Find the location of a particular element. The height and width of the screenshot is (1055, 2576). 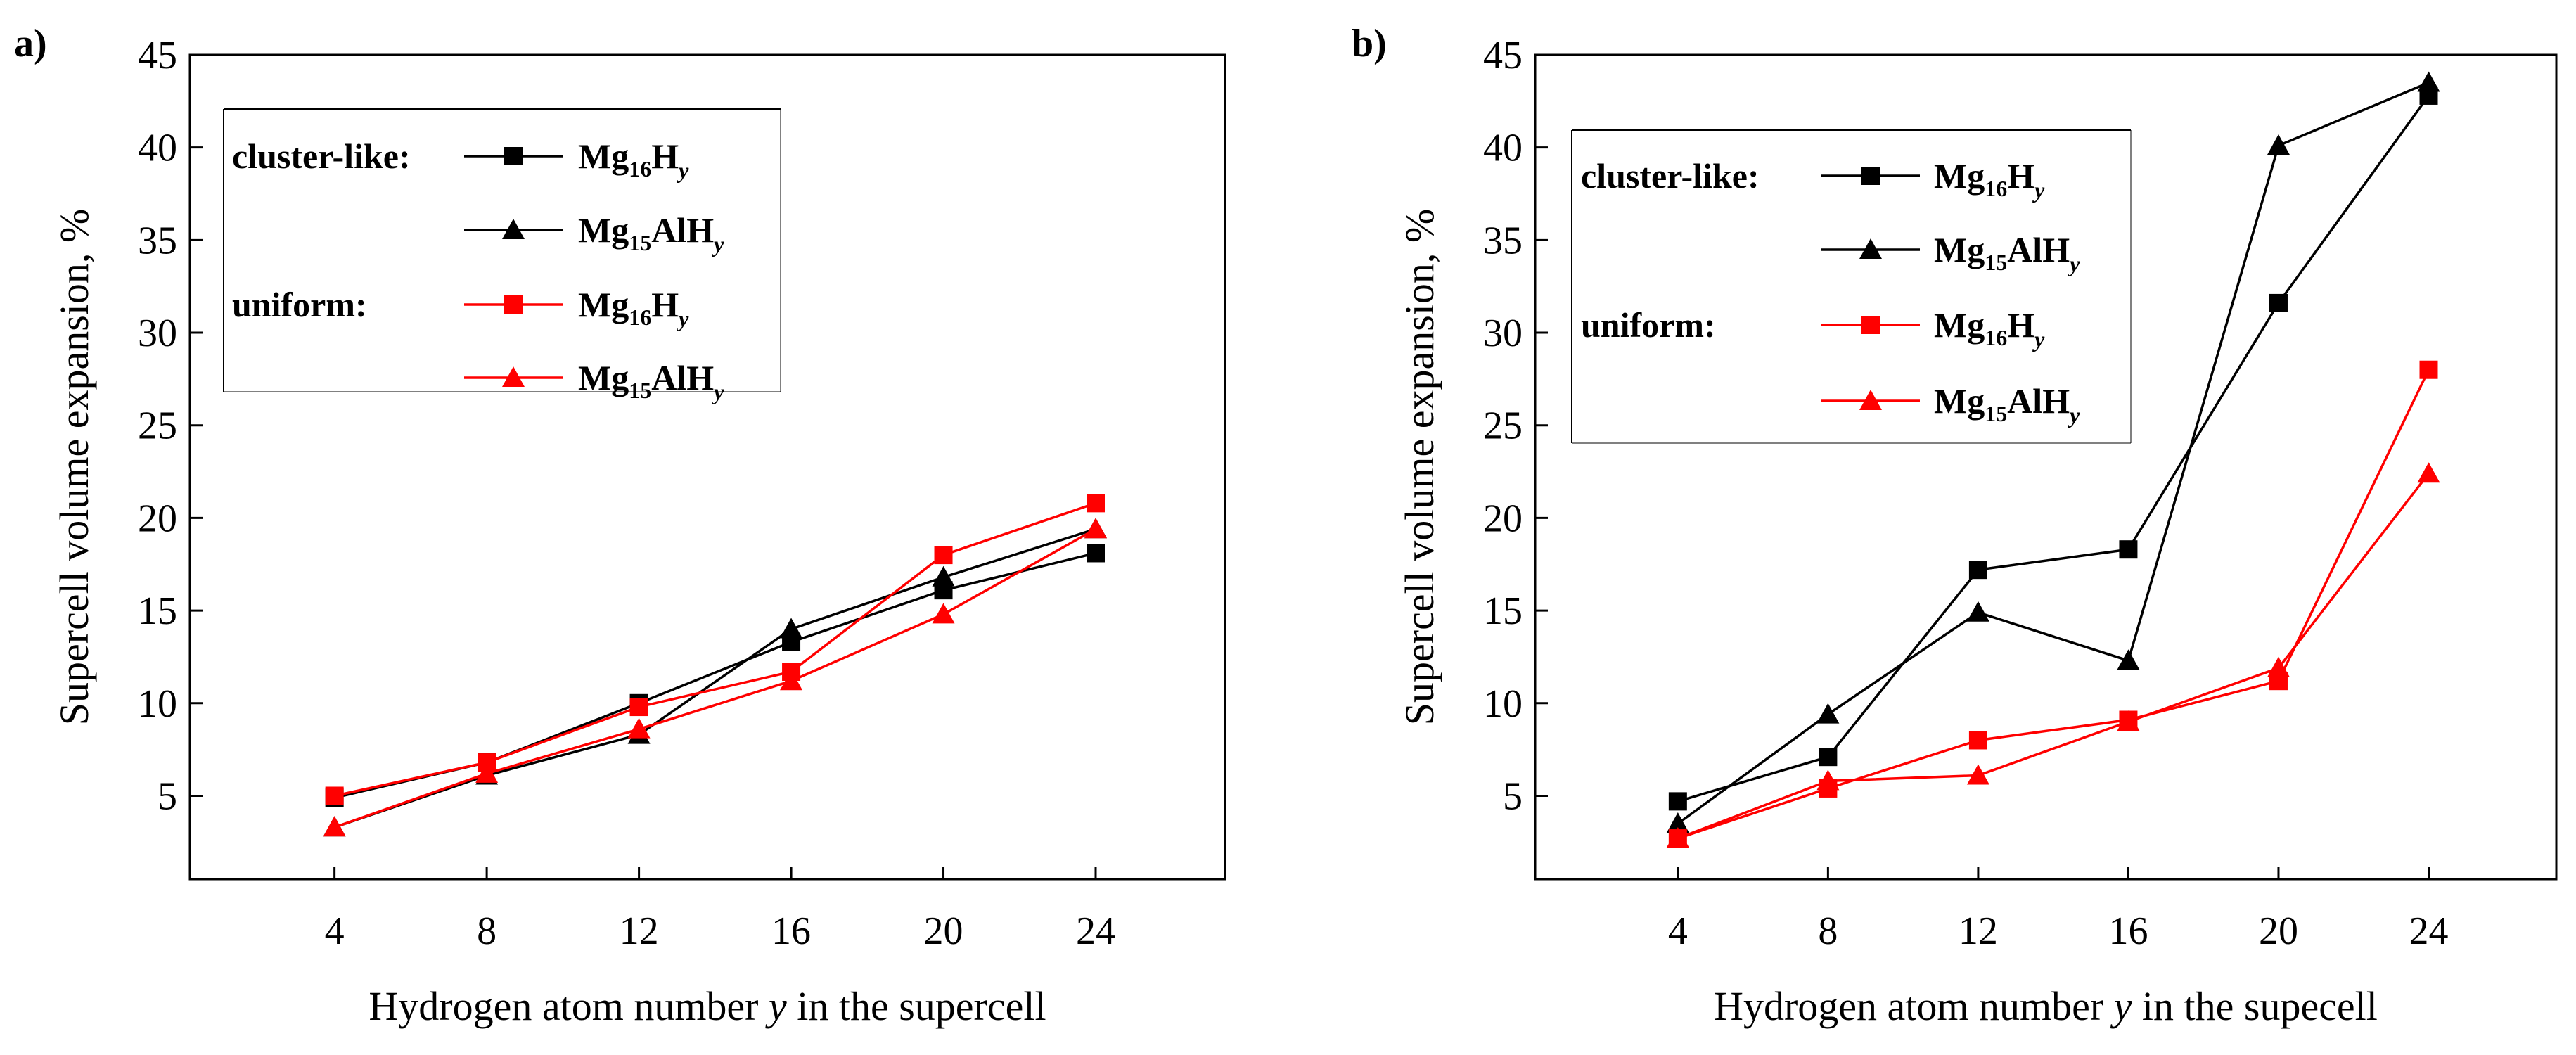

x-axis-title-post: in the supecell is located at coordinates (2255, 1006).